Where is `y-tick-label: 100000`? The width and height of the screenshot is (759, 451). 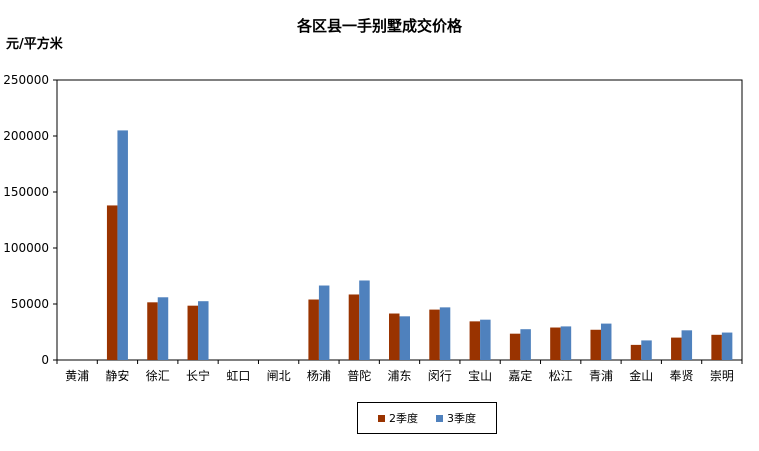
y-tick-label: 100000 is located at coordinates (26, 248).